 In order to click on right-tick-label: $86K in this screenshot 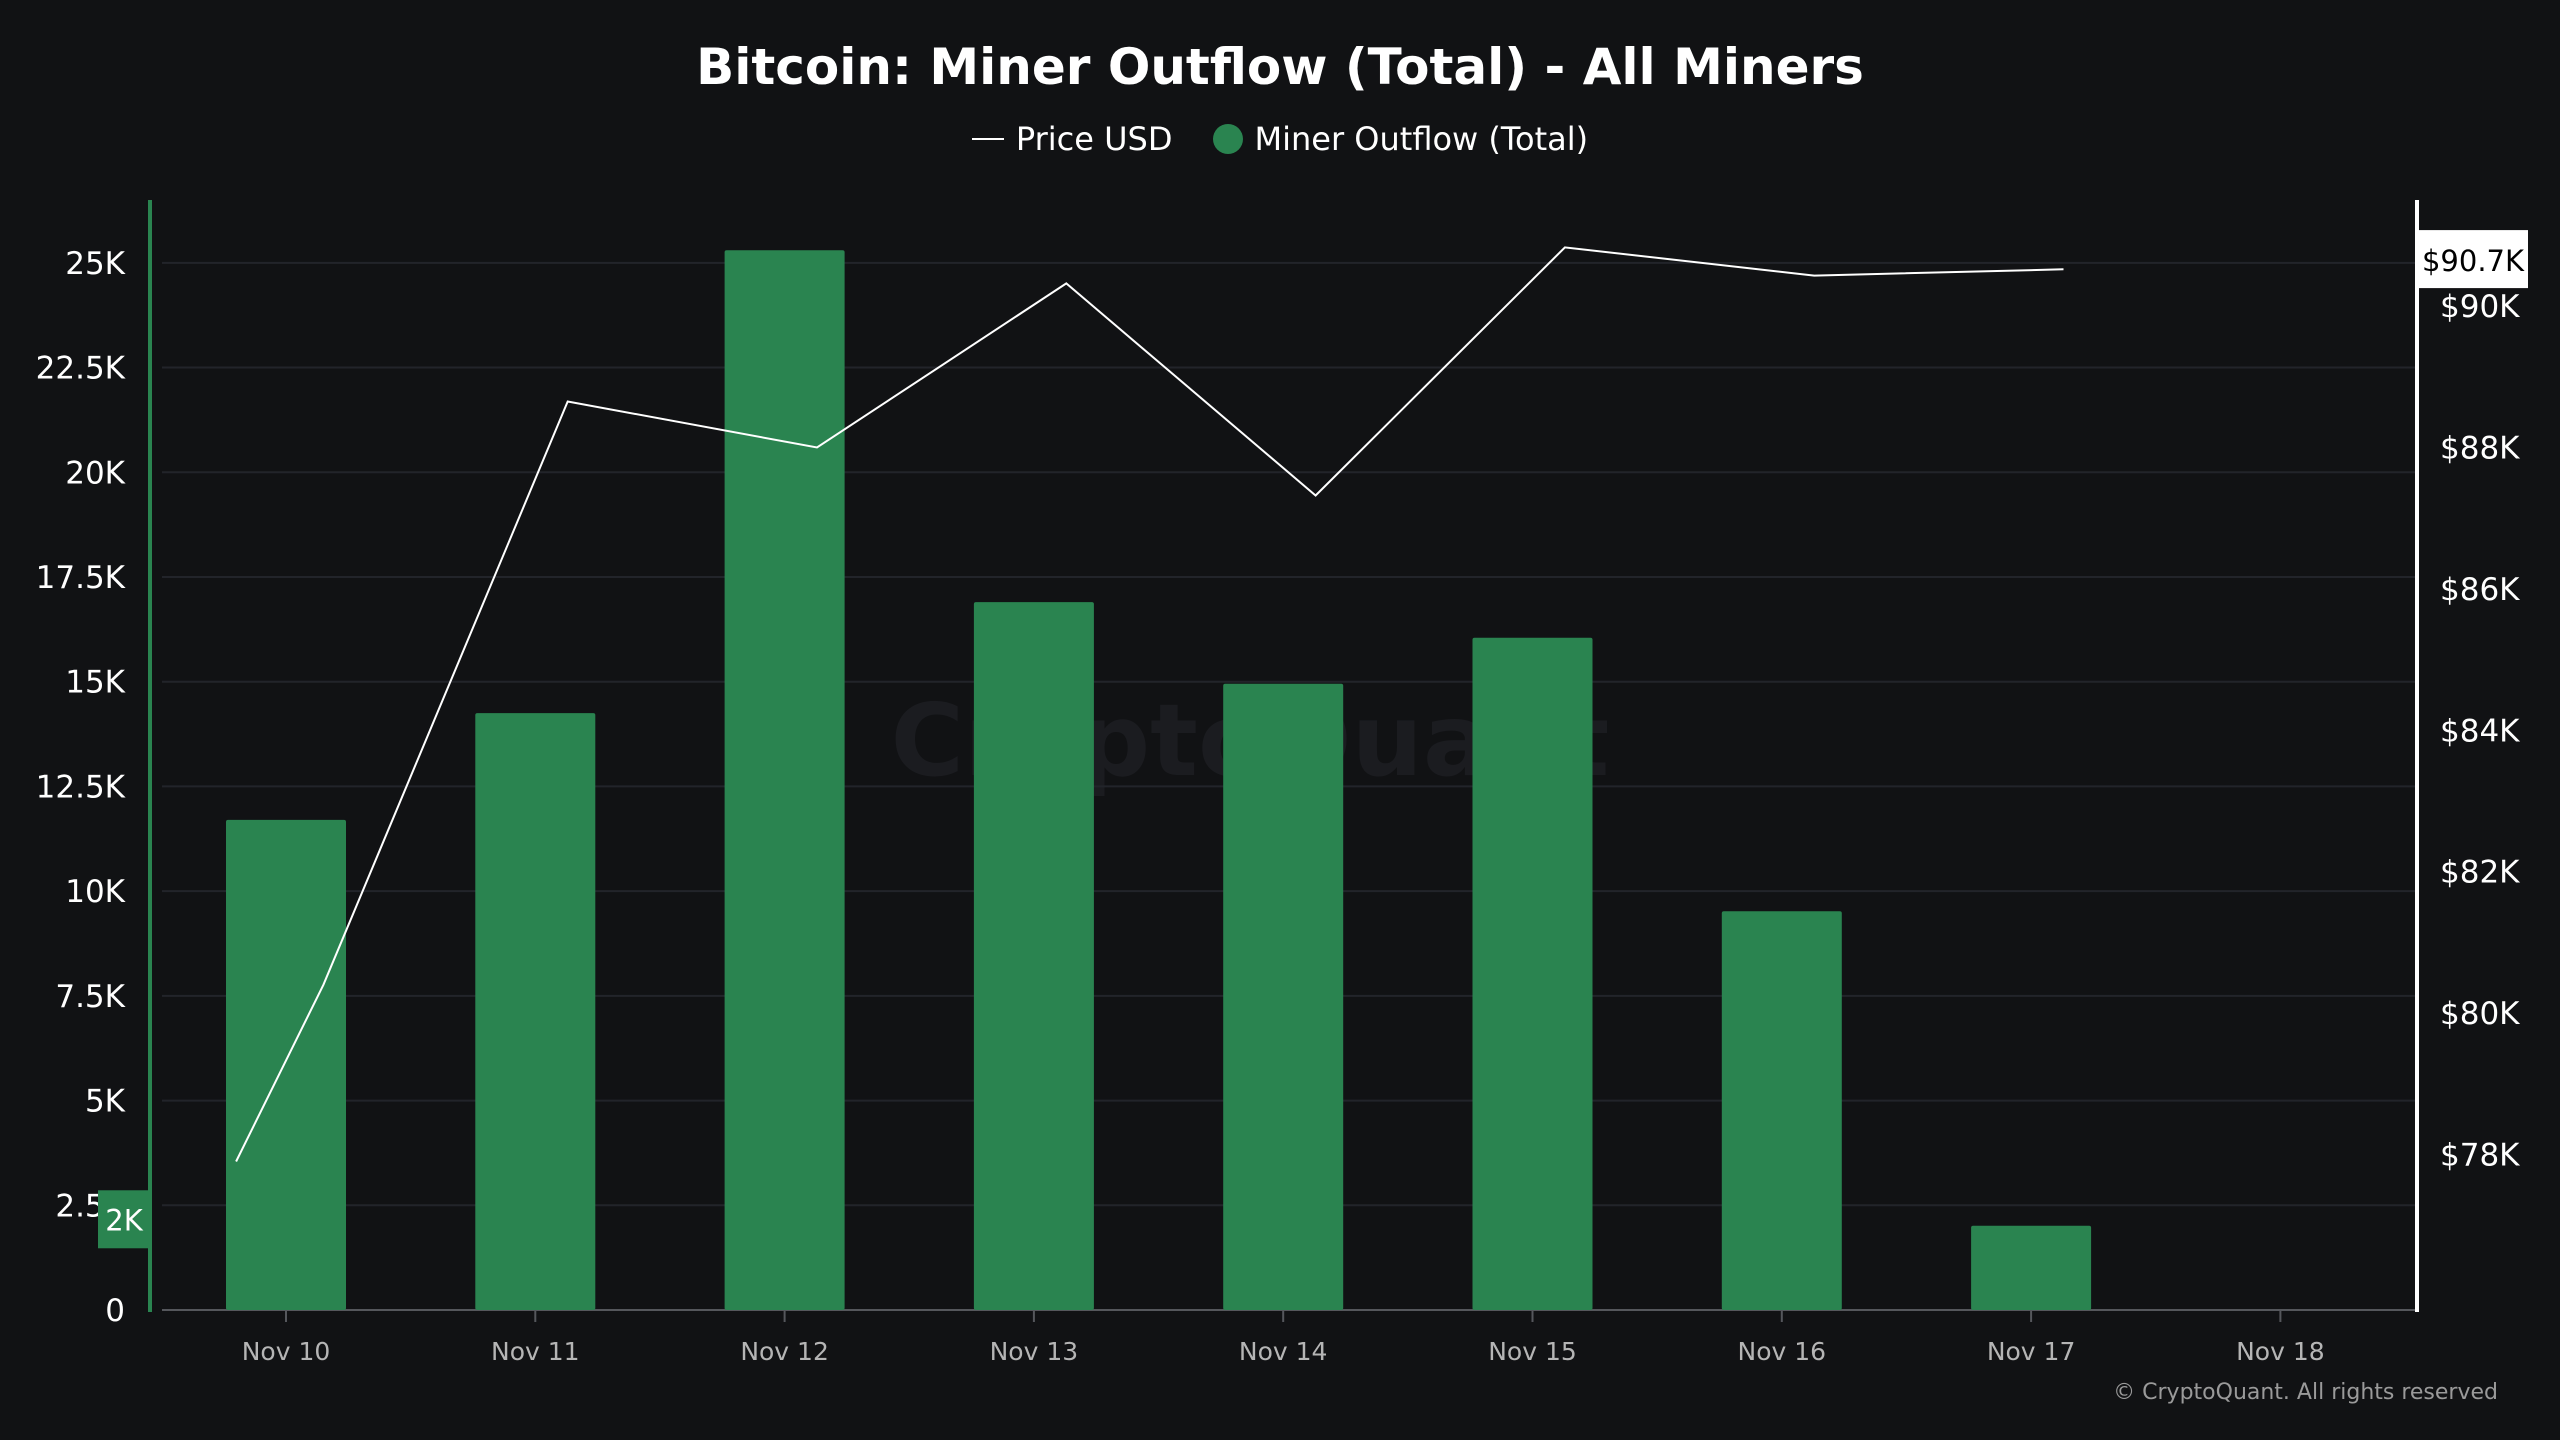, I will do `click(2480, 590)`.